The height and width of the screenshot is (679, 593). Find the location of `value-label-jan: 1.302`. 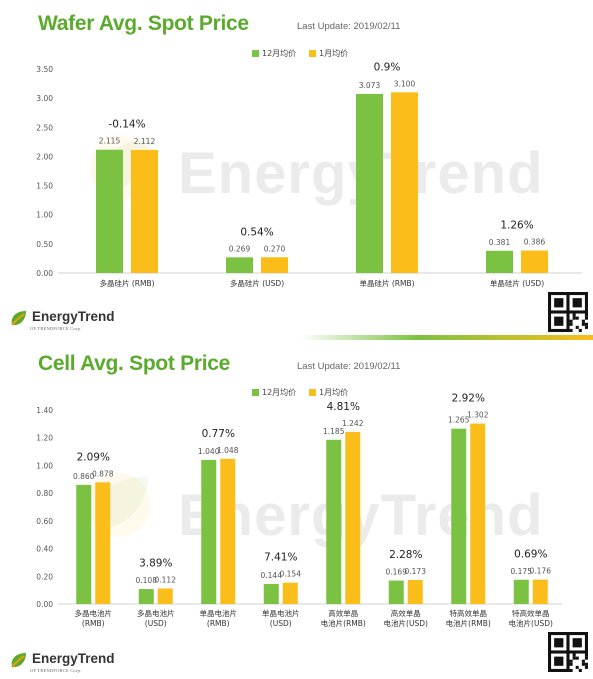

value-label-jan: 1.302 is located at coordinates (478, 415).